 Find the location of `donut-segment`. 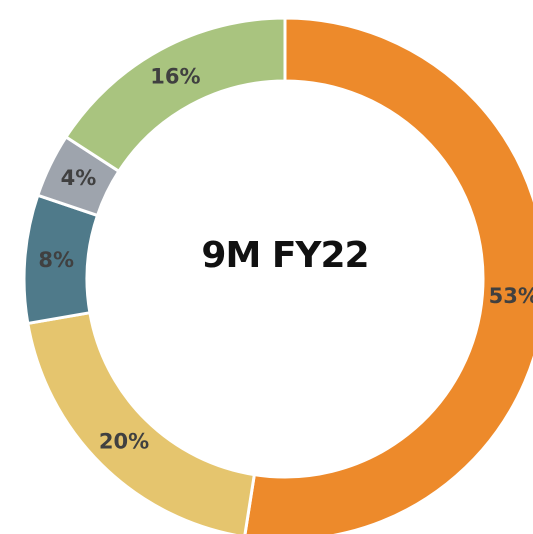

donut-segment is located at coordinates (175, 95).